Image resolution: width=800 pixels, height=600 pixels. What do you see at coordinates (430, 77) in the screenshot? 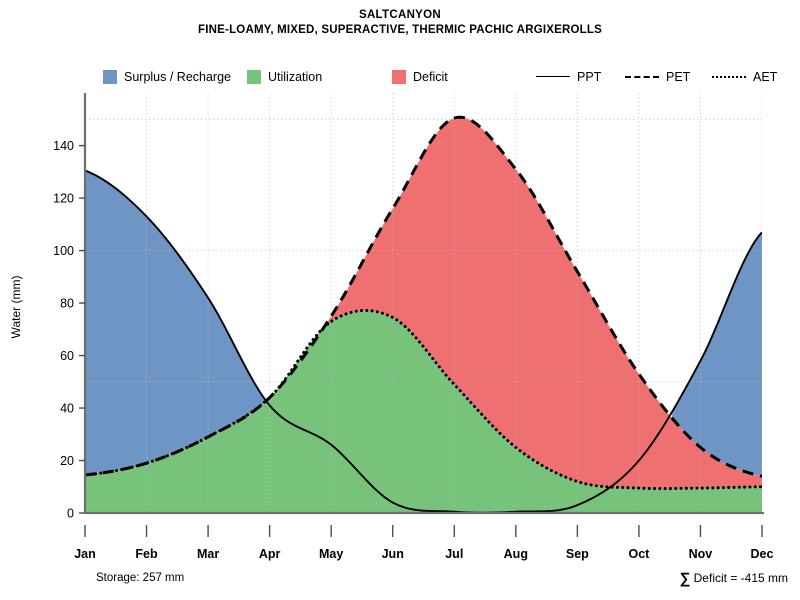
I see `legend-label-deficit: Deficit` at bounding box center [430, 77].